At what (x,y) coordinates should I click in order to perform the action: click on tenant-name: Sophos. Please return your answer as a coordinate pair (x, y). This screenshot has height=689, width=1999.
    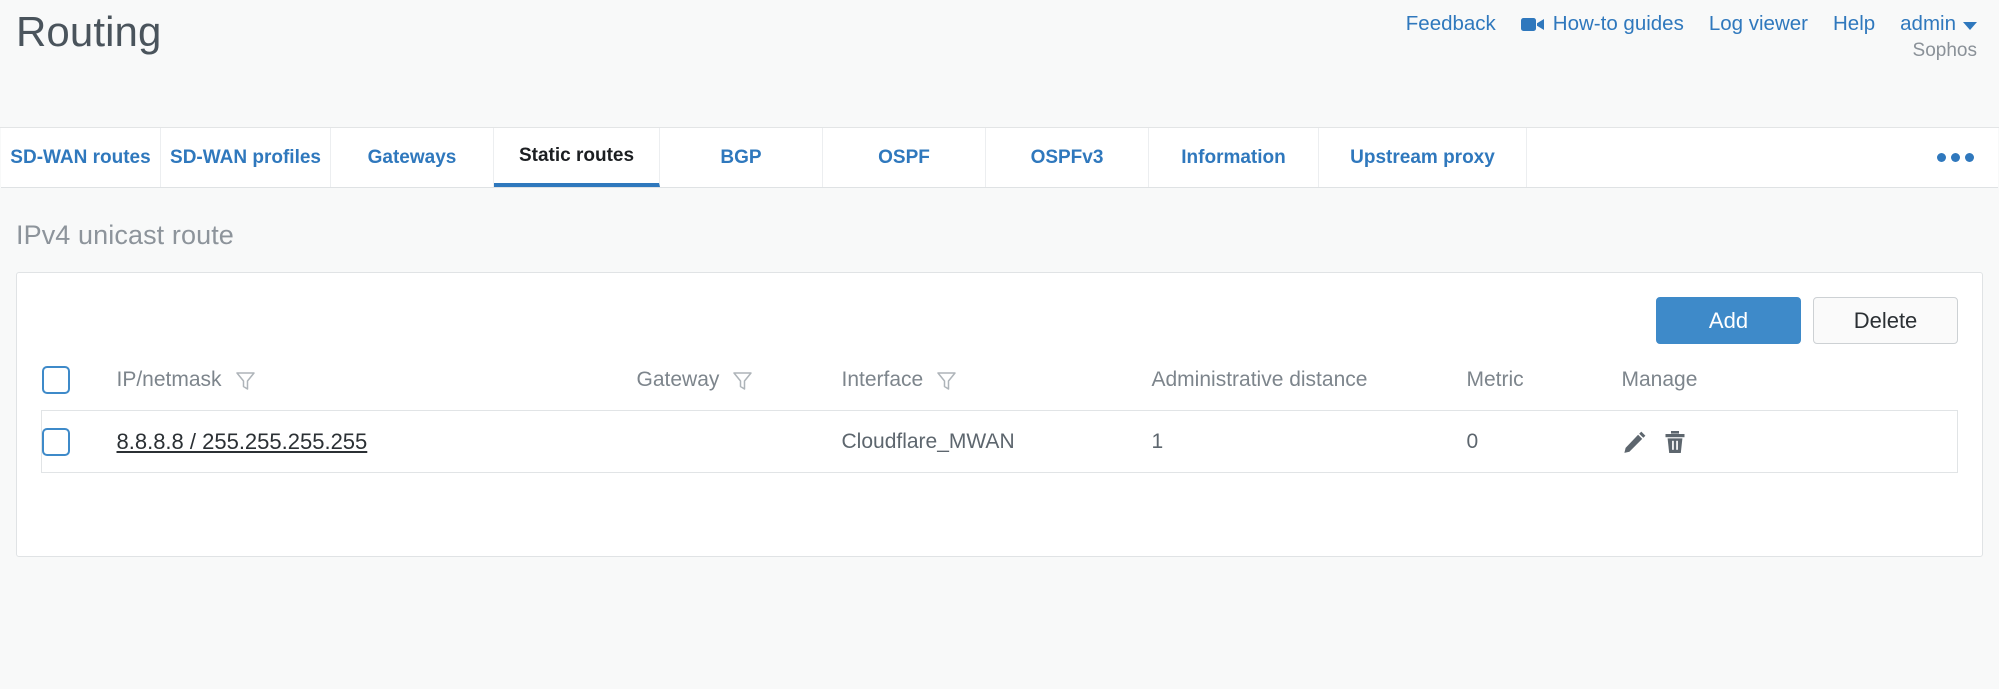
    Looking at the image, I should click on (1944, 50).